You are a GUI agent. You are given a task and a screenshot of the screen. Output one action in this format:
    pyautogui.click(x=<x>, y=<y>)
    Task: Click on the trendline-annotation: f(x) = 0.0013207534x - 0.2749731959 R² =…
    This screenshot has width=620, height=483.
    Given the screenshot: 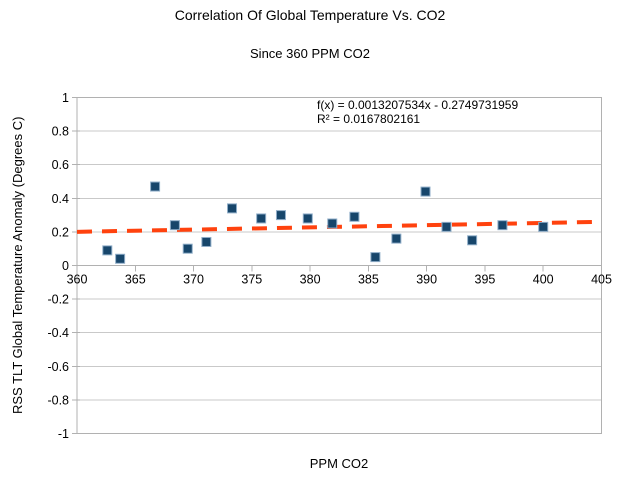 What is the action you would take?
    pyautogui.click(x=418, y=112)
    